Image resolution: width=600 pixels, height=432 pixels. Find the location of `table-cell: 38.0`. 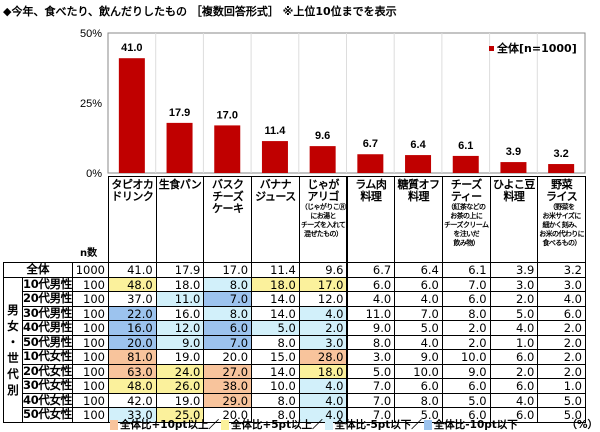

table-cell: 38.0 is located at coordinates (228, 386).